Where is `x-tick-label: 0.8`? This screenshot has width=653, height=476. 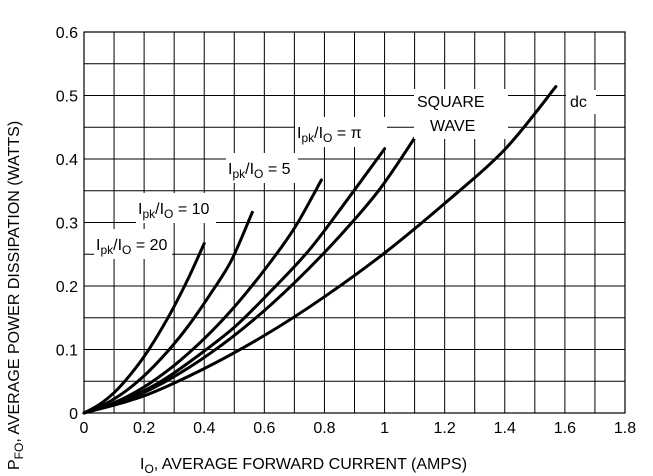 x-tick-label: 0.8 is located at coordinates (324, 428).